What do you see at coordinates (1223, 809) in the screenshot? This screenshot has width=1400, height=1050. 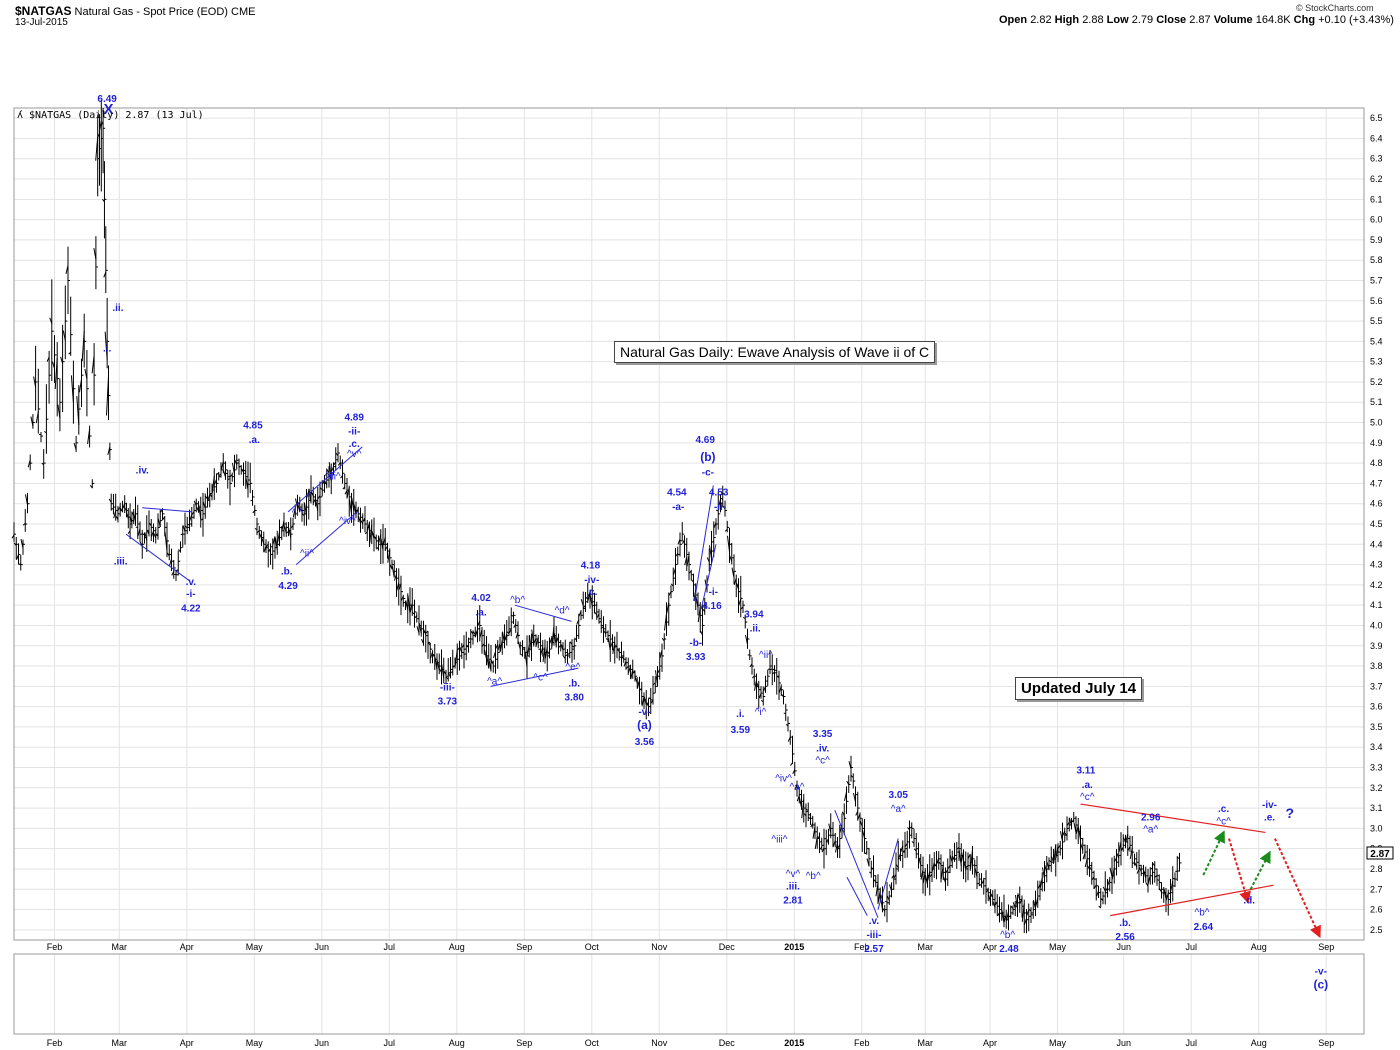 I see `wave-label: .c.` at bounding box center [1223, 809].